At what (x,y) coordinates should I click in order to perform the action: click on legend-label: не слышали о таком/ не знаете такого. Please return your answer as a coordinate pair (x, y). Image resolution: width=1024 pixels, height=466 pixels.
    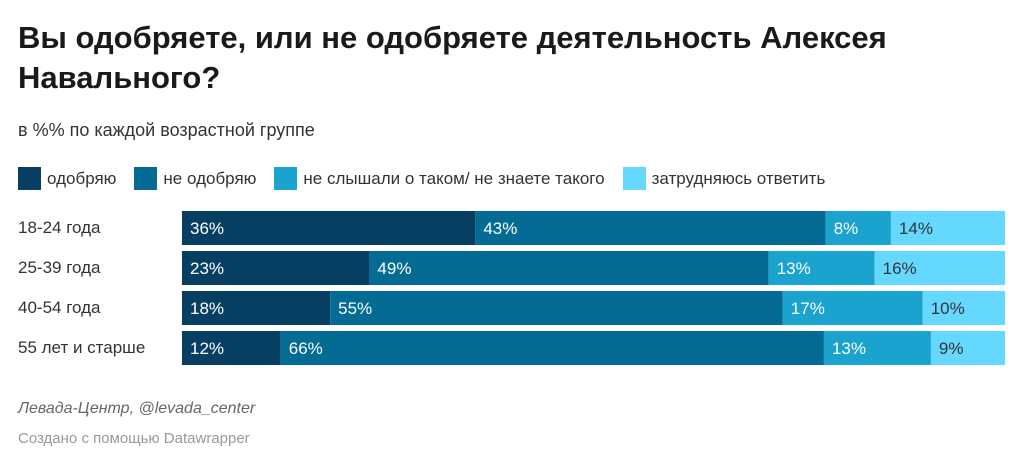
    Looking at the image, I should click on (454, 178).